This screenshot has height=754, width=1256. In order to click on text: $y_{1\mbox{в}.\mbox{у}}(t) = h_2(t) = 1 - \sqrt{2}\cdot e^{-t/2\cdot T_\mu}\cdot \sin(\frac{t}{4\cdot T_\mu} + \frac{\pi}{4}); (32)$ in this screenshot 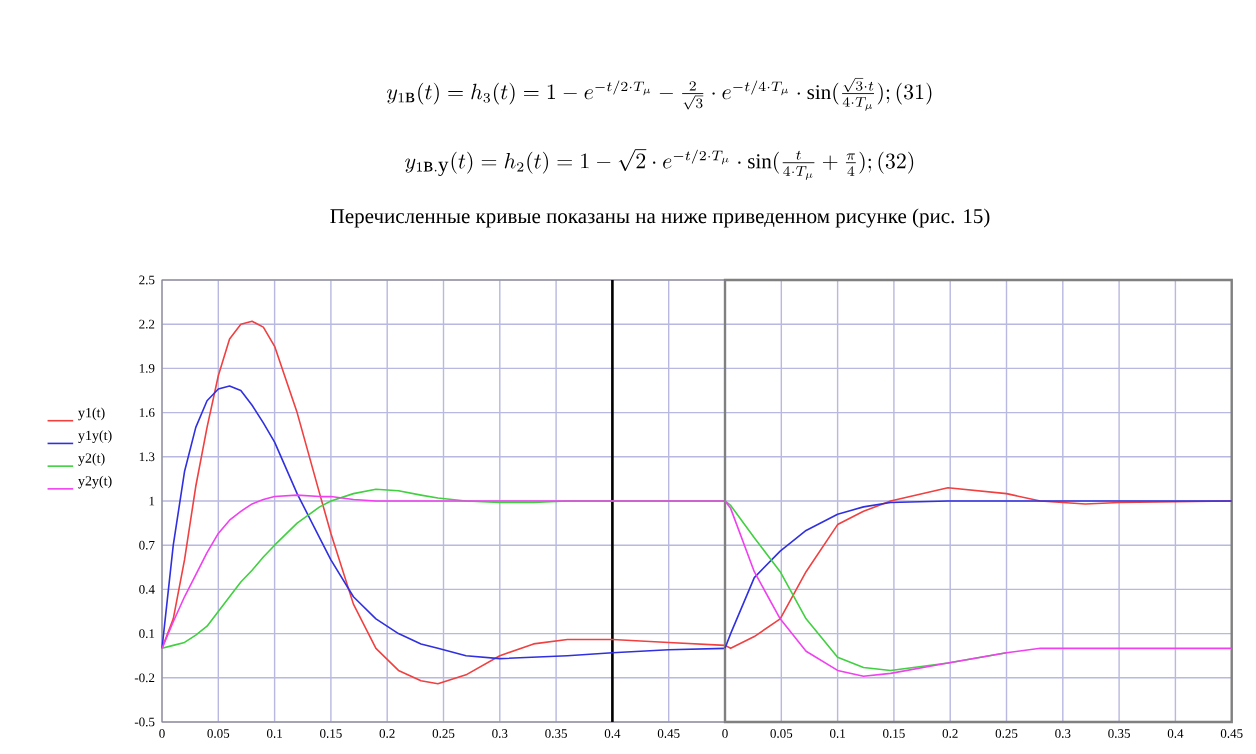, I will do `click(659, 164)`.